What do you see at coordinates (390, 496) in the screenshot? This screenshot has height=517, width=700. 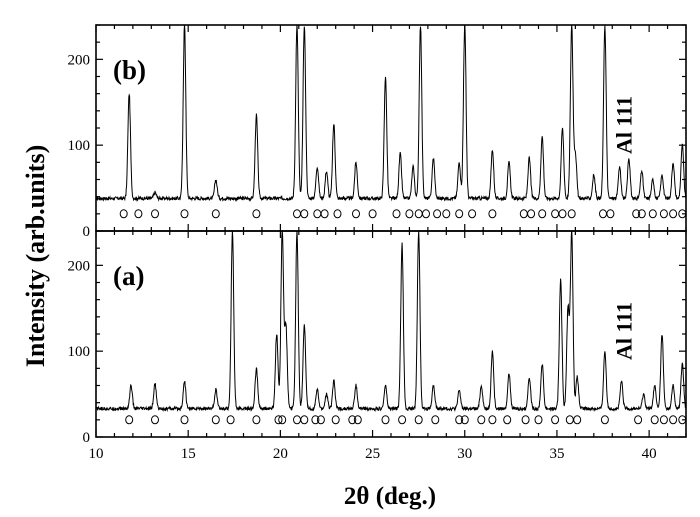 I see `x-axis-title: 2θ (deg.)` at bounding box center [390, 496].